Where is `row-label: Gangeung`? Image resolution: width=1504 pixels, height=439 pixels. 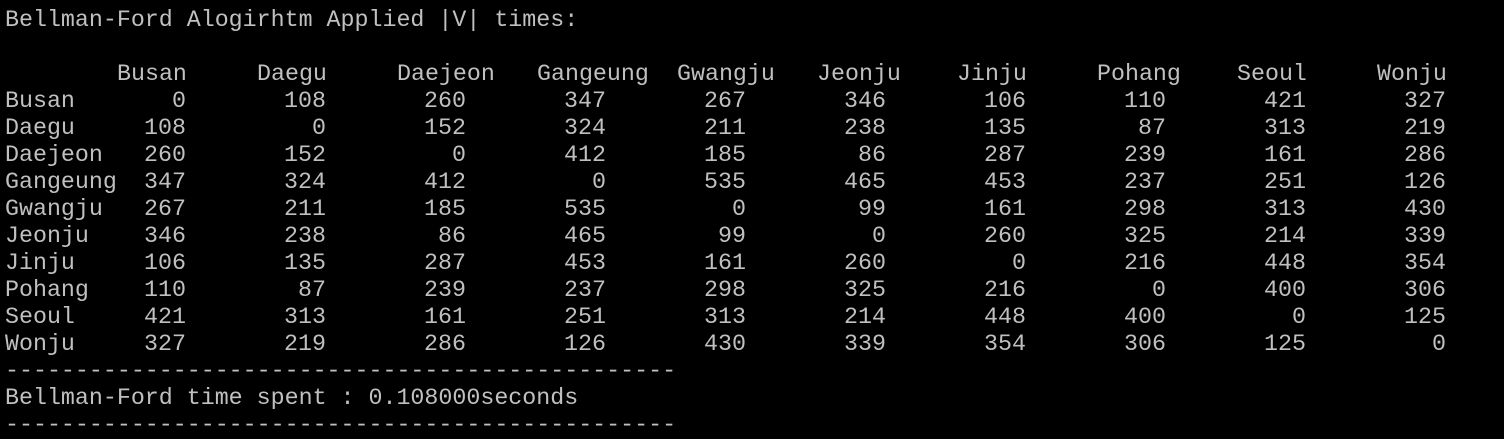
row-label: Gangeung is located at coordinates (61, 182).